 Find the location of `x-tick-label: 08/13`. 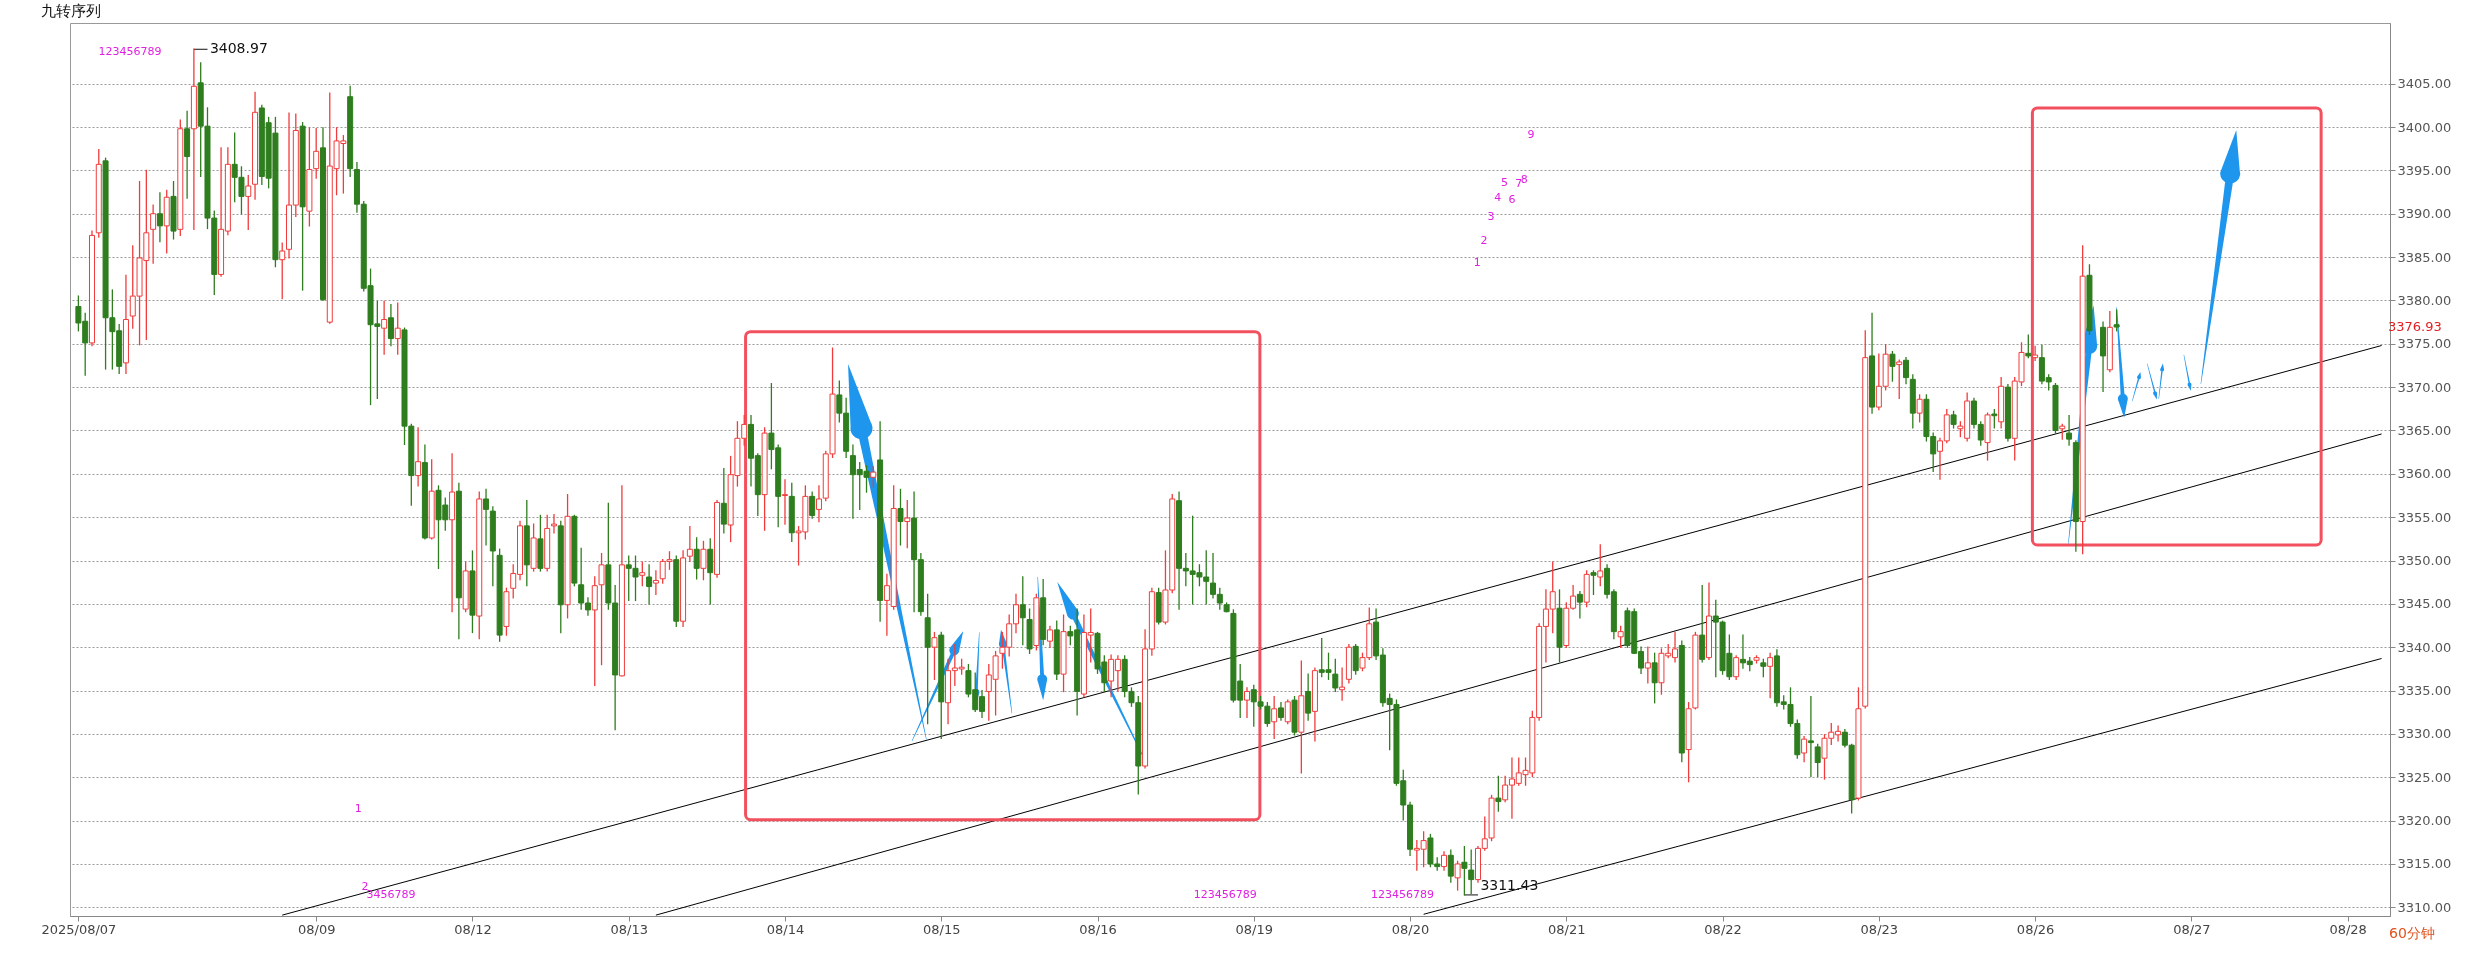

x-tick-label: 08/13 is located at coordinates (629, 929).